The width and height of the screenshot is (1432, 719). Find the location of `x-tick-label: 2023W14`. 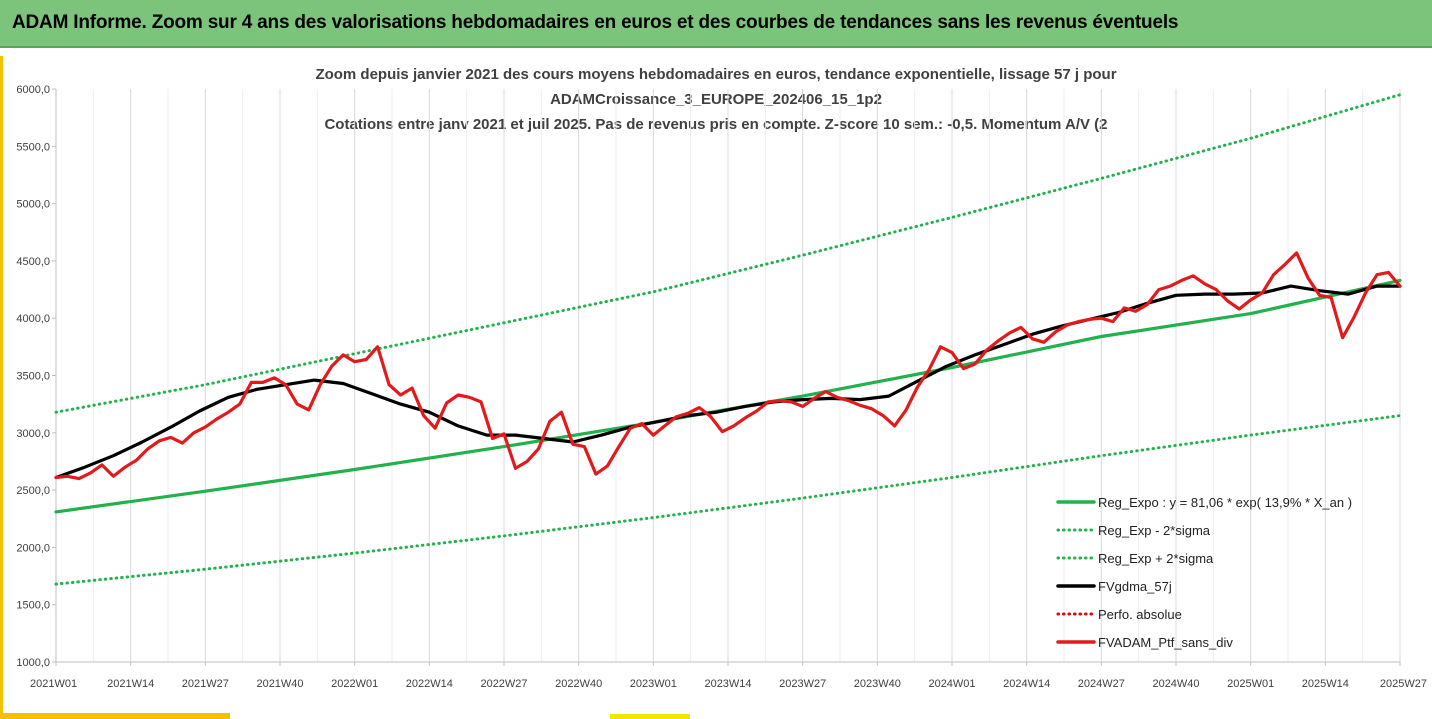

x-tick-label: 2023W14 is located at coordinates (727, 684).